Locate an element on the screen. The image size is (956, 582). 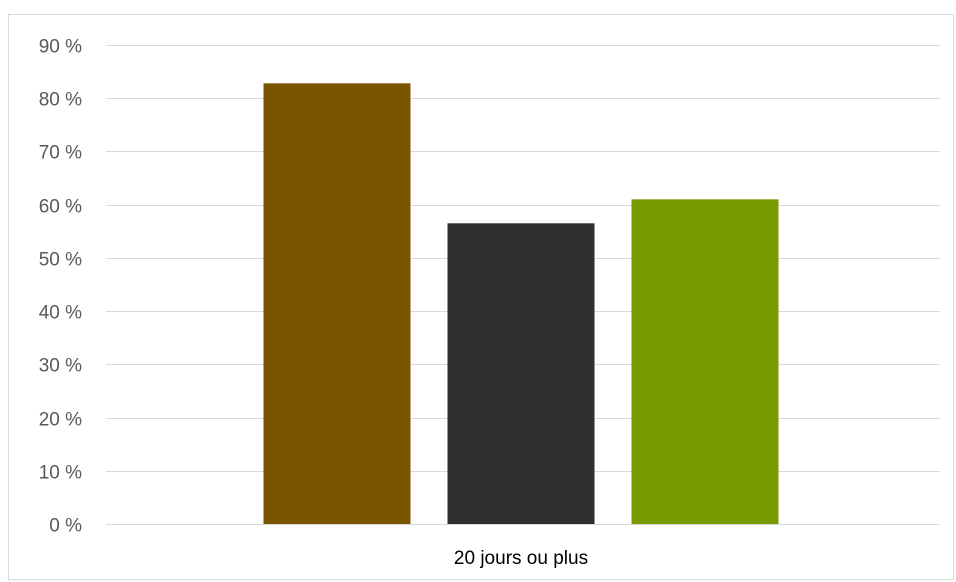
y-tick-label: 60 % is located at coordinates (60, 207).